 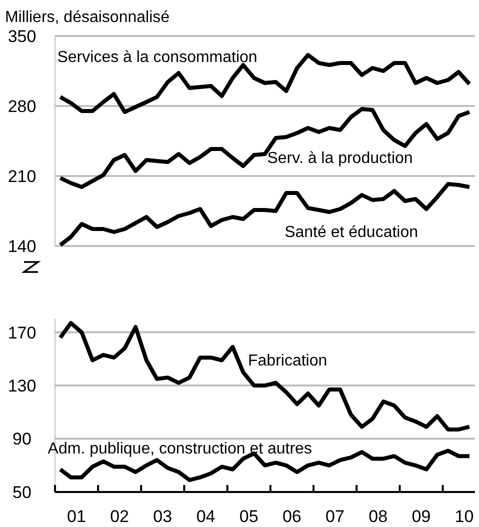 What do you see at coordinates (157, 57) in the screenshot?
I see `series-label: Services à la consommation` at bounding box center [157, 57].